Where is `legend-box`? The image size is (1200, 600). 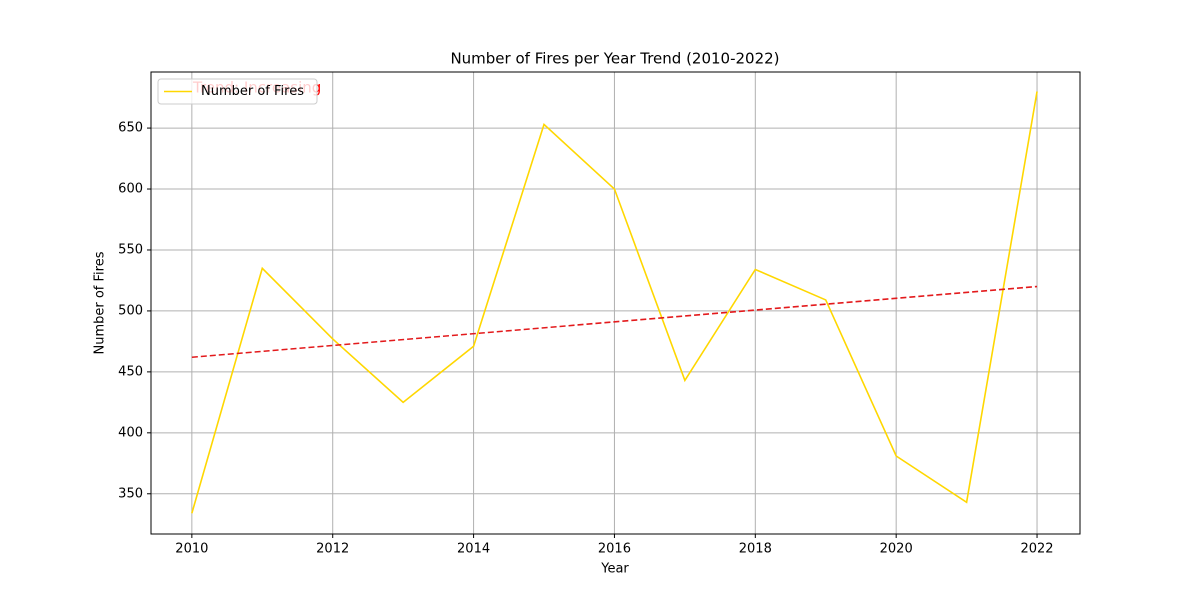 legend-box is located at coordinates (237, 91).